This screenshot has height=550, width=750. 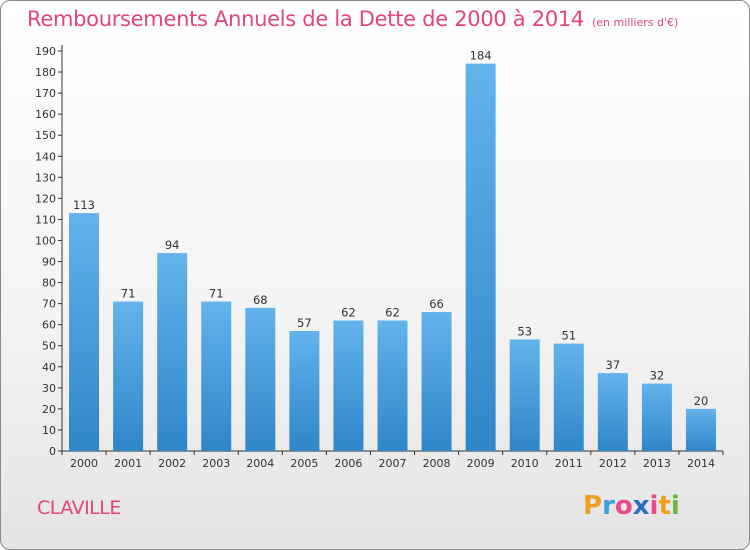 I want to click on bar-value-label: 20, so click(x=701, y=401).